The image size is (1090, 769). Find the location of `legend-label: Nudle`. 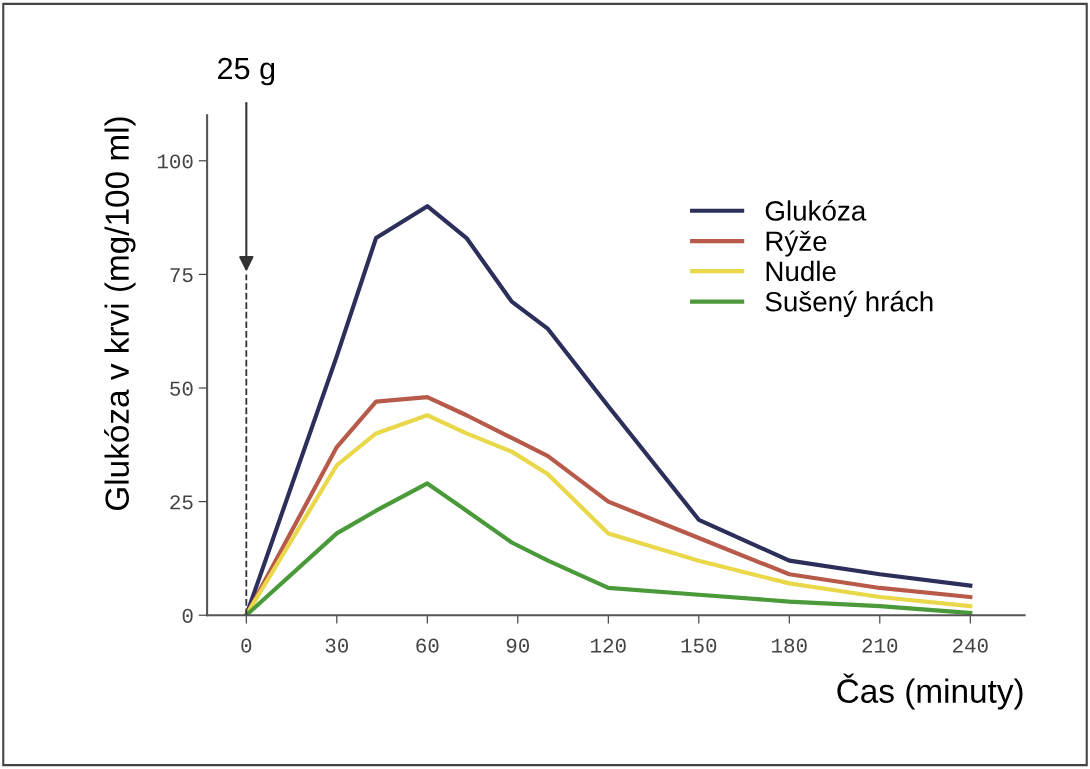

legend-label: Nudle is located at coordinates (801, 271).